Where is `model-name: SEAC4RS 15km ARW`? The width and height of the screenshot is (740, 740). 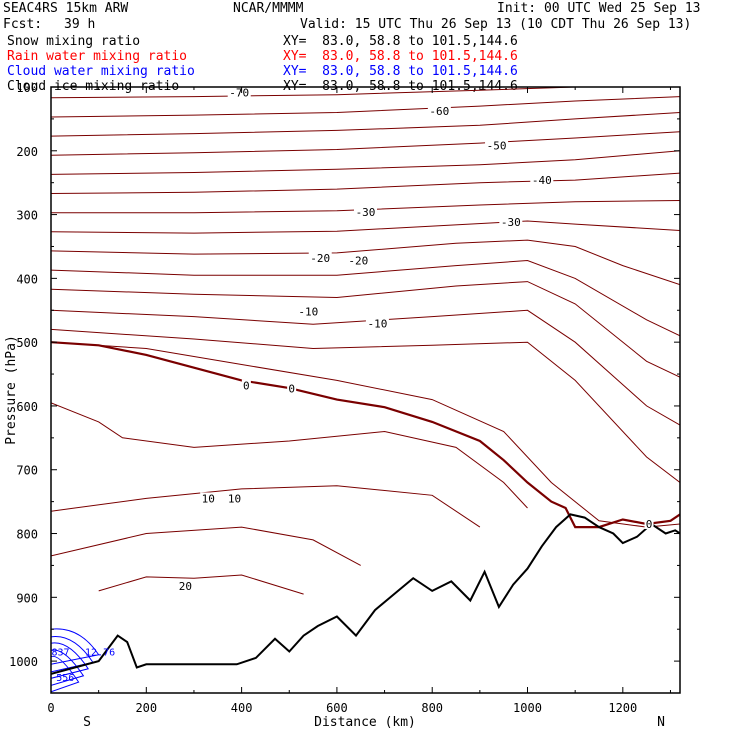
model-name: SEAC4RS 15km ARW is located at coordinates (66, 8).